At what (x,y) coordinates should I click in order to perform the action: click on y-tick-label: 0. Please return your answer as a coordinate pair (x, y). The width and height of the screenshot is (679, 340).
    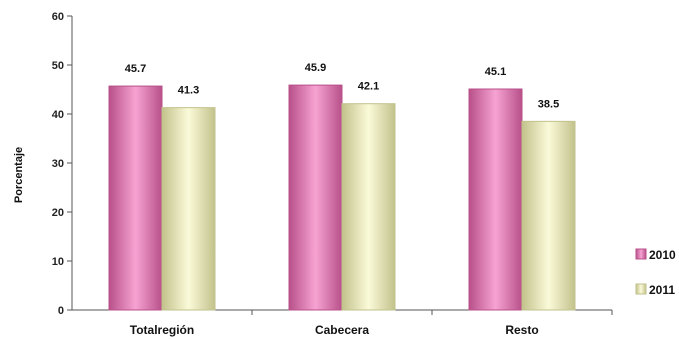
    Looking at the image, I should click on (61, 311).